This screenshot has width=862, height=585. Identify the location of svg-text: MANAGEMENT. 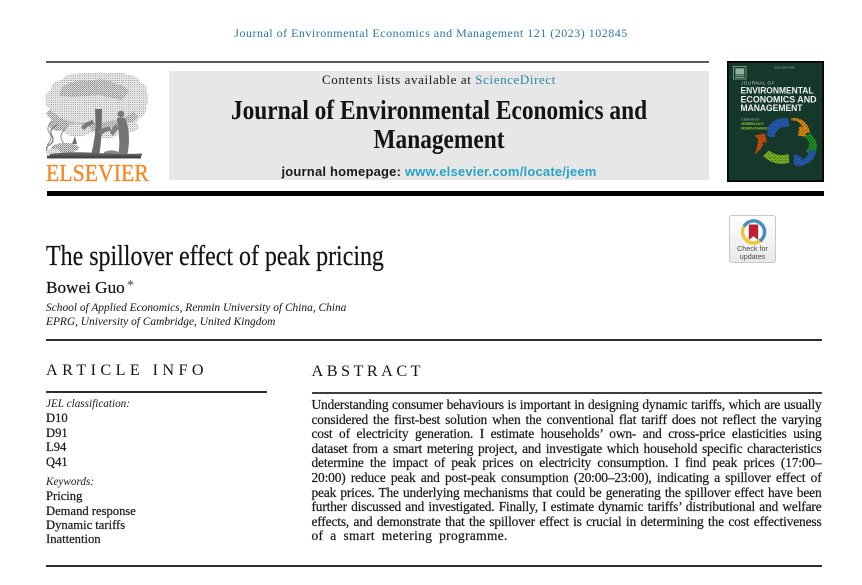
(772, 108).